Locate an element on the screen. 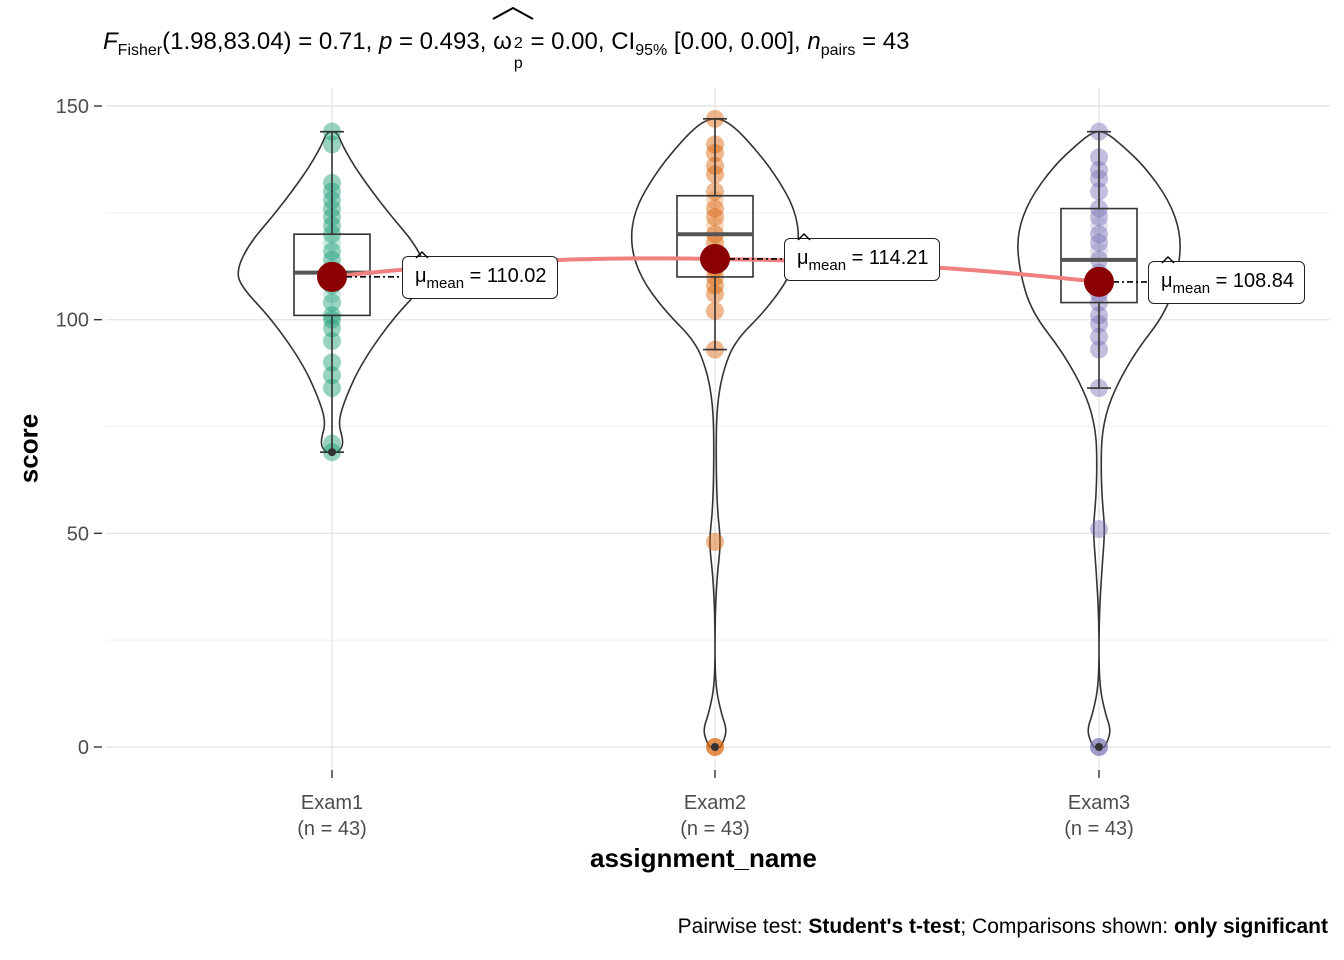  violin-exam1 is located at coordinates (332, 291).